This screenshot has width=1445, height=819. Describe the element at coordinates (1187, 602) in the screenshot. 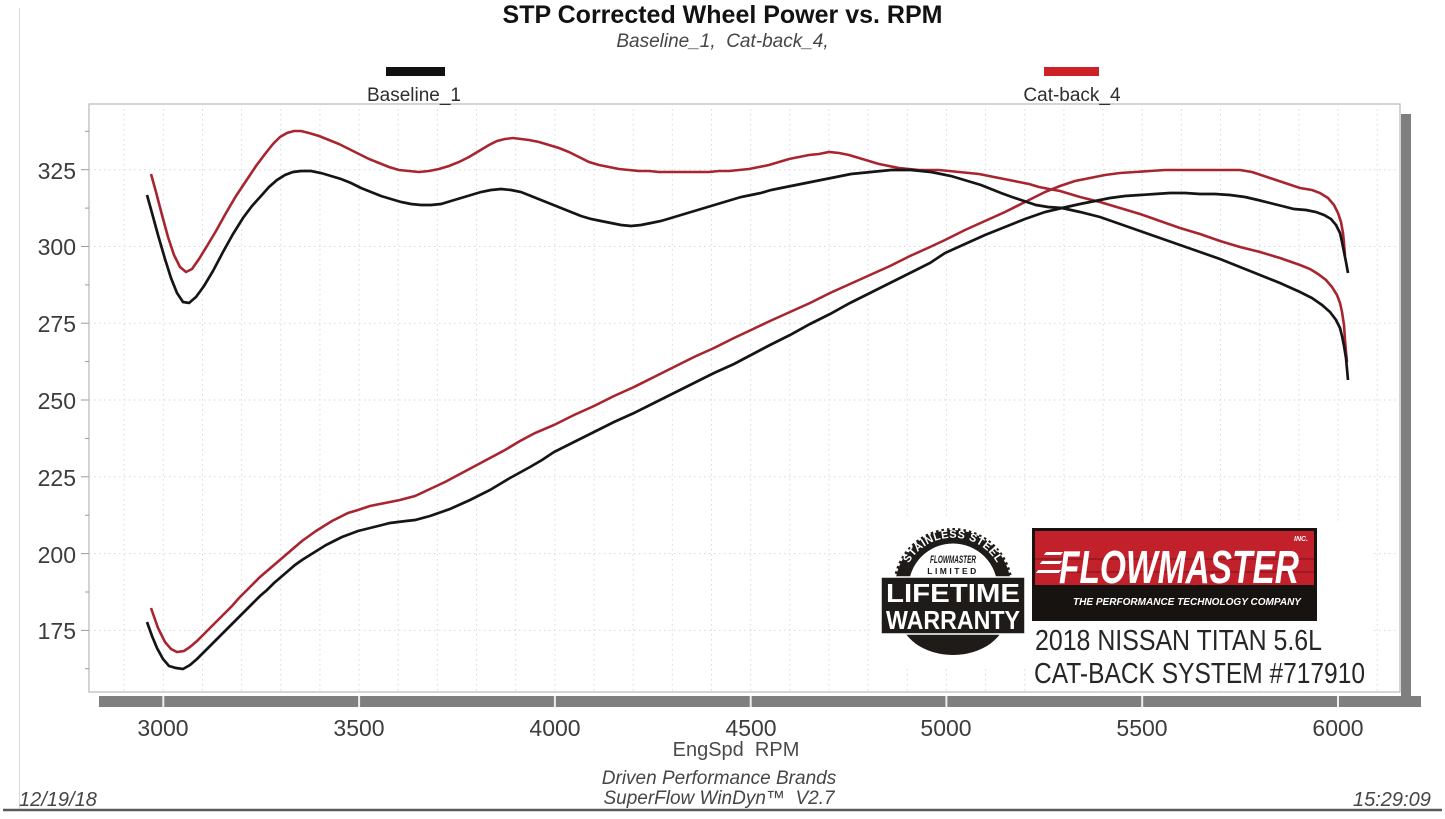

I see `svg-text:THE PERFORMANCE TECHNOLOGY COM: THE PERFORMANCE TECHNOLOGY COMPANY` at that location.